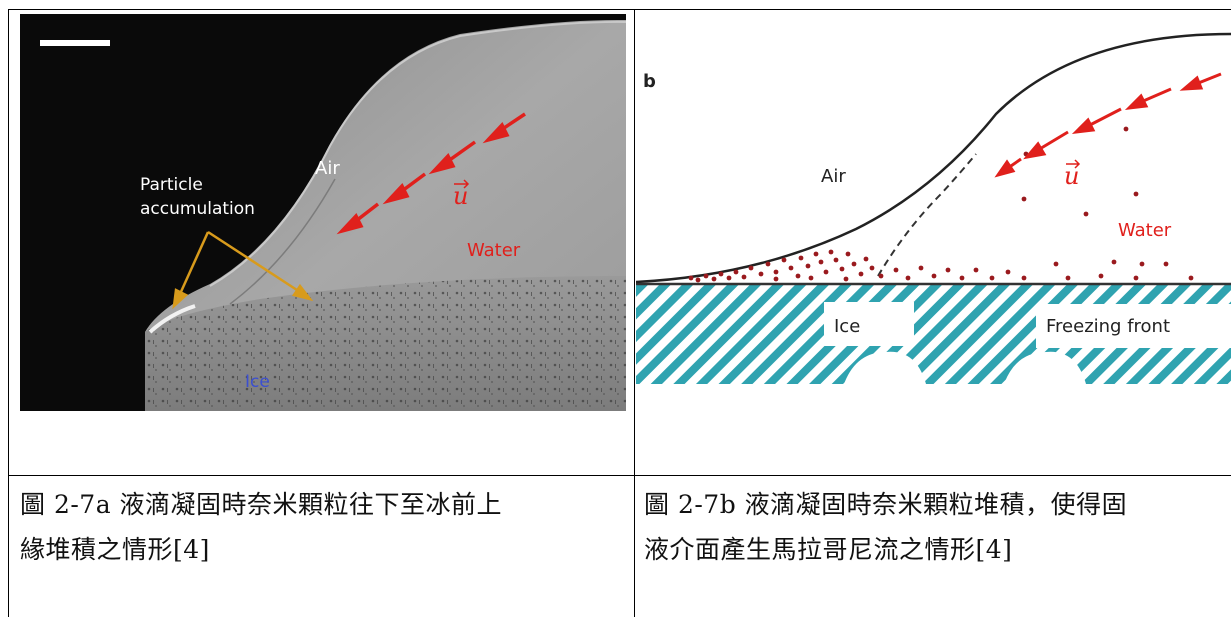 Image resolution: width=1231 pixels, height=617 pixels. I want to click on figure-a-caption-line1: 圖 2-7a 液滴凝固時奈米顆粒往下至冰前上, so click(261, 504).